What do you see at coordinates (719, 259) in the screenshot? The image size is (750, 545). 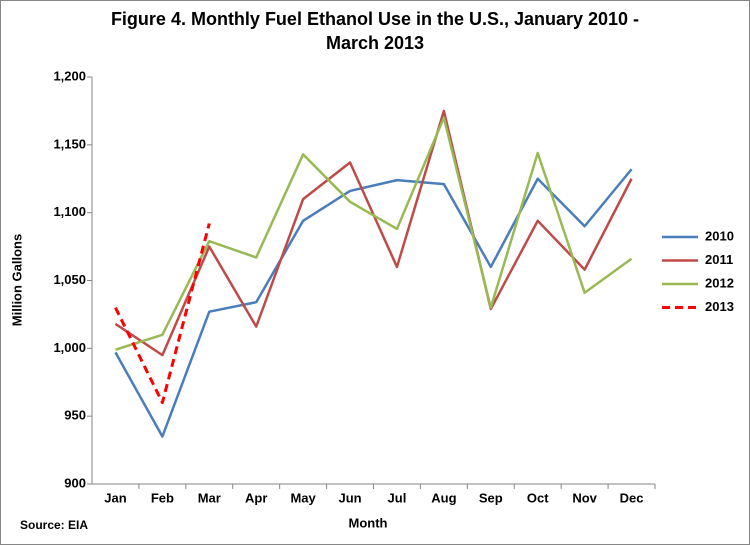 I see `legend-label: 2011` at bounding box center [719, 259].